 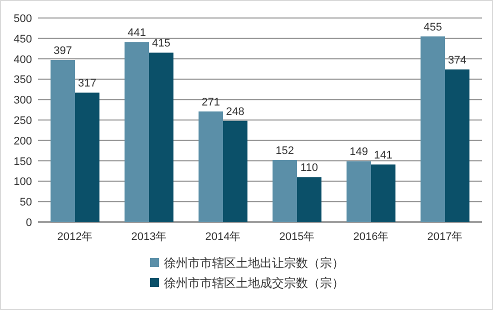 I want to click on data-label: 248, so click(x=235, y=112).